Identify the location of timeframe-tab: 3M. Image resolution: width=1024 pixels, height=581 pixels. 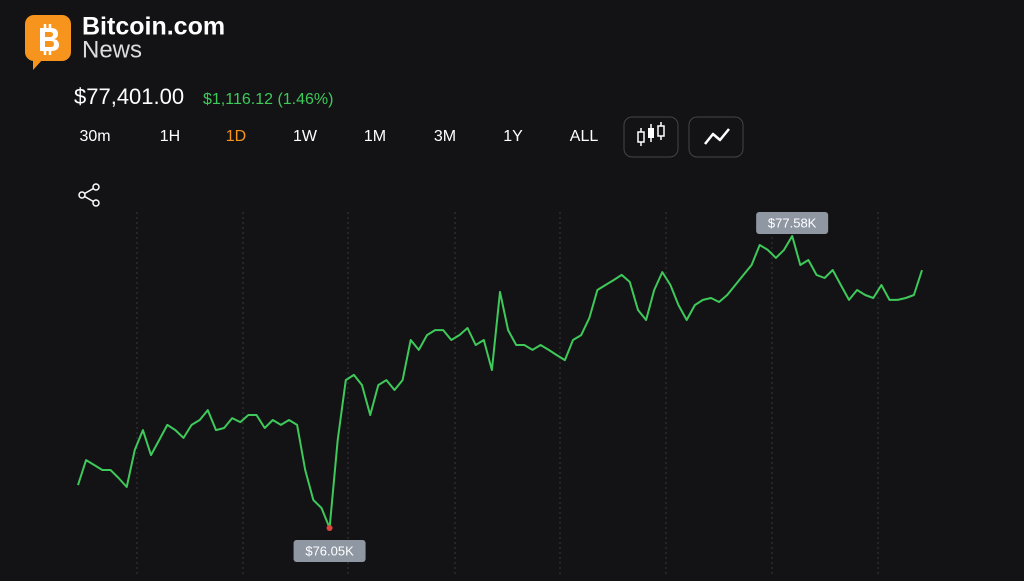
(445, 136).